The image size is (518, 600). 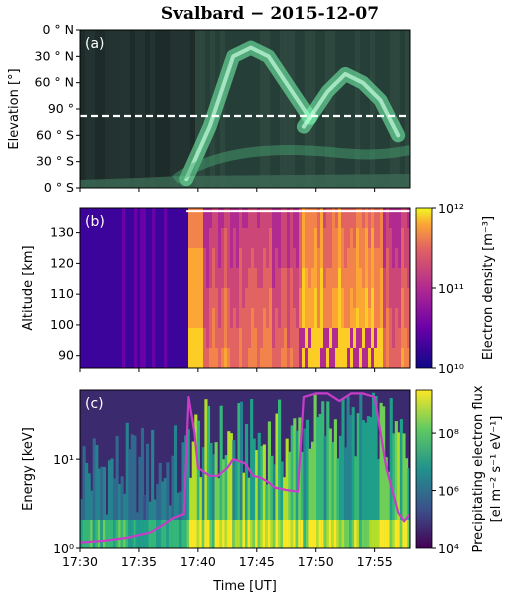 I want to click on y-tick-label: 90 °, so click(x=61, y=108).